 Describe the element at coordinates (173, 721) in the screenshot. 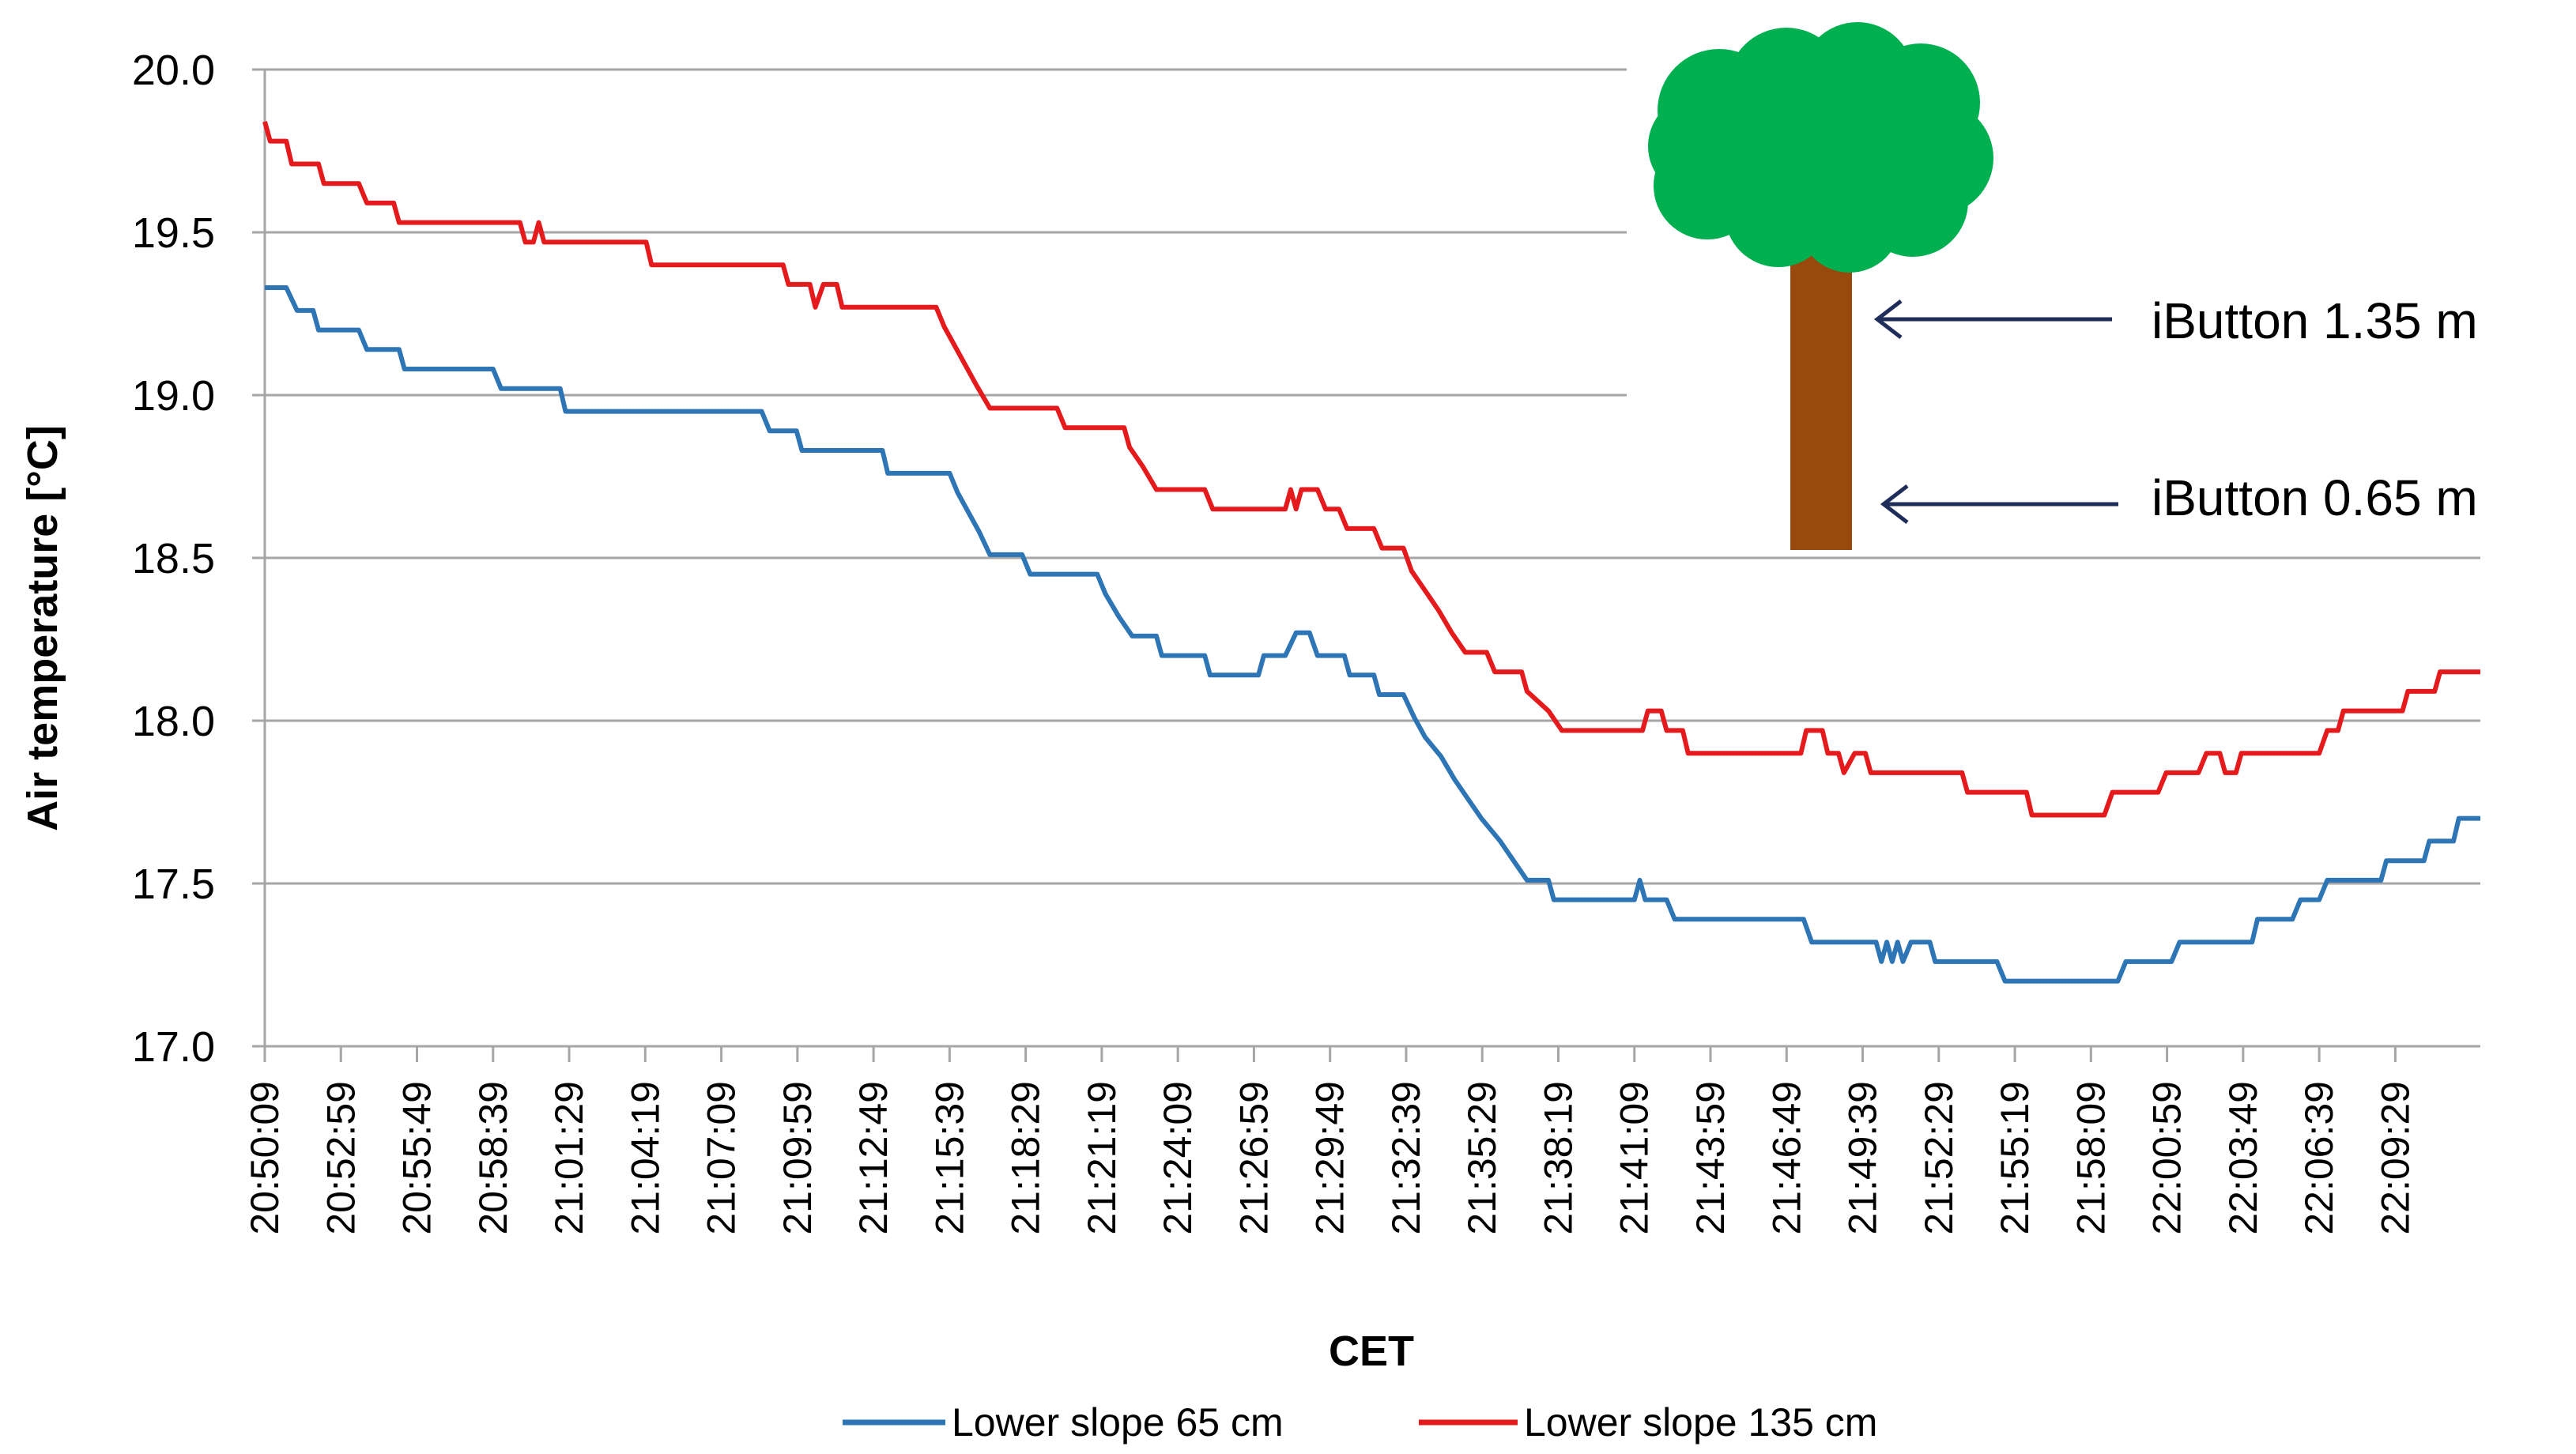

I see `y-tick-label: 18.0` at that location.